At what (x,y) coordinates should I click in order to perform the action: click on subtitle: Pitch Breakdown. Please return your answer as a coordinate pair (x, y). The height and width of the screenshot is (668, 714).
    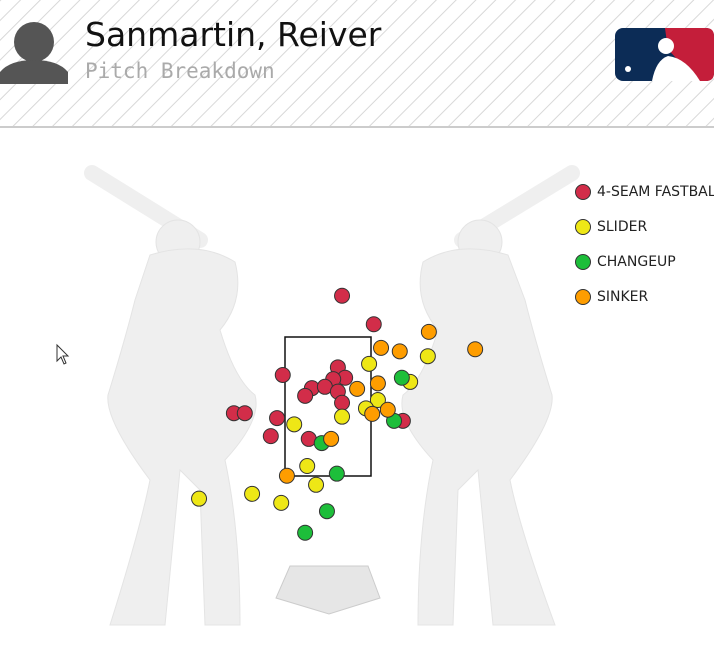
    Looking at the image, I should click on (180, 71).